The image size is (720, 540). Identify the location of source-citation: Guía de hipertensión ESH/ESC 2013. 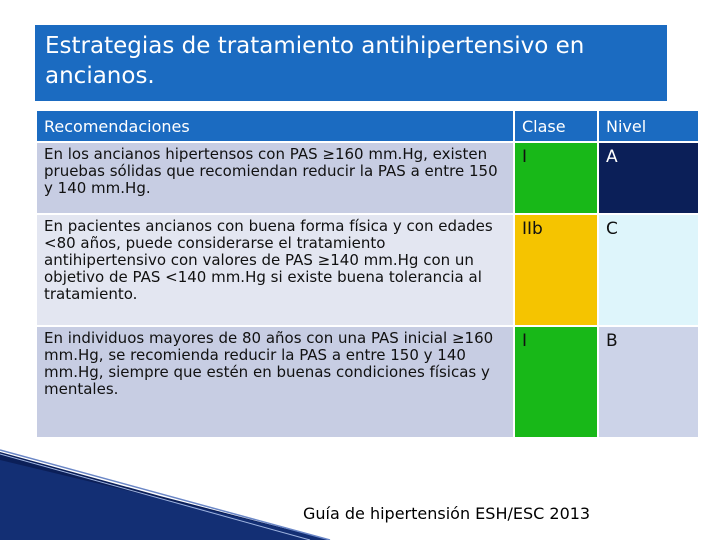
(447, 513).